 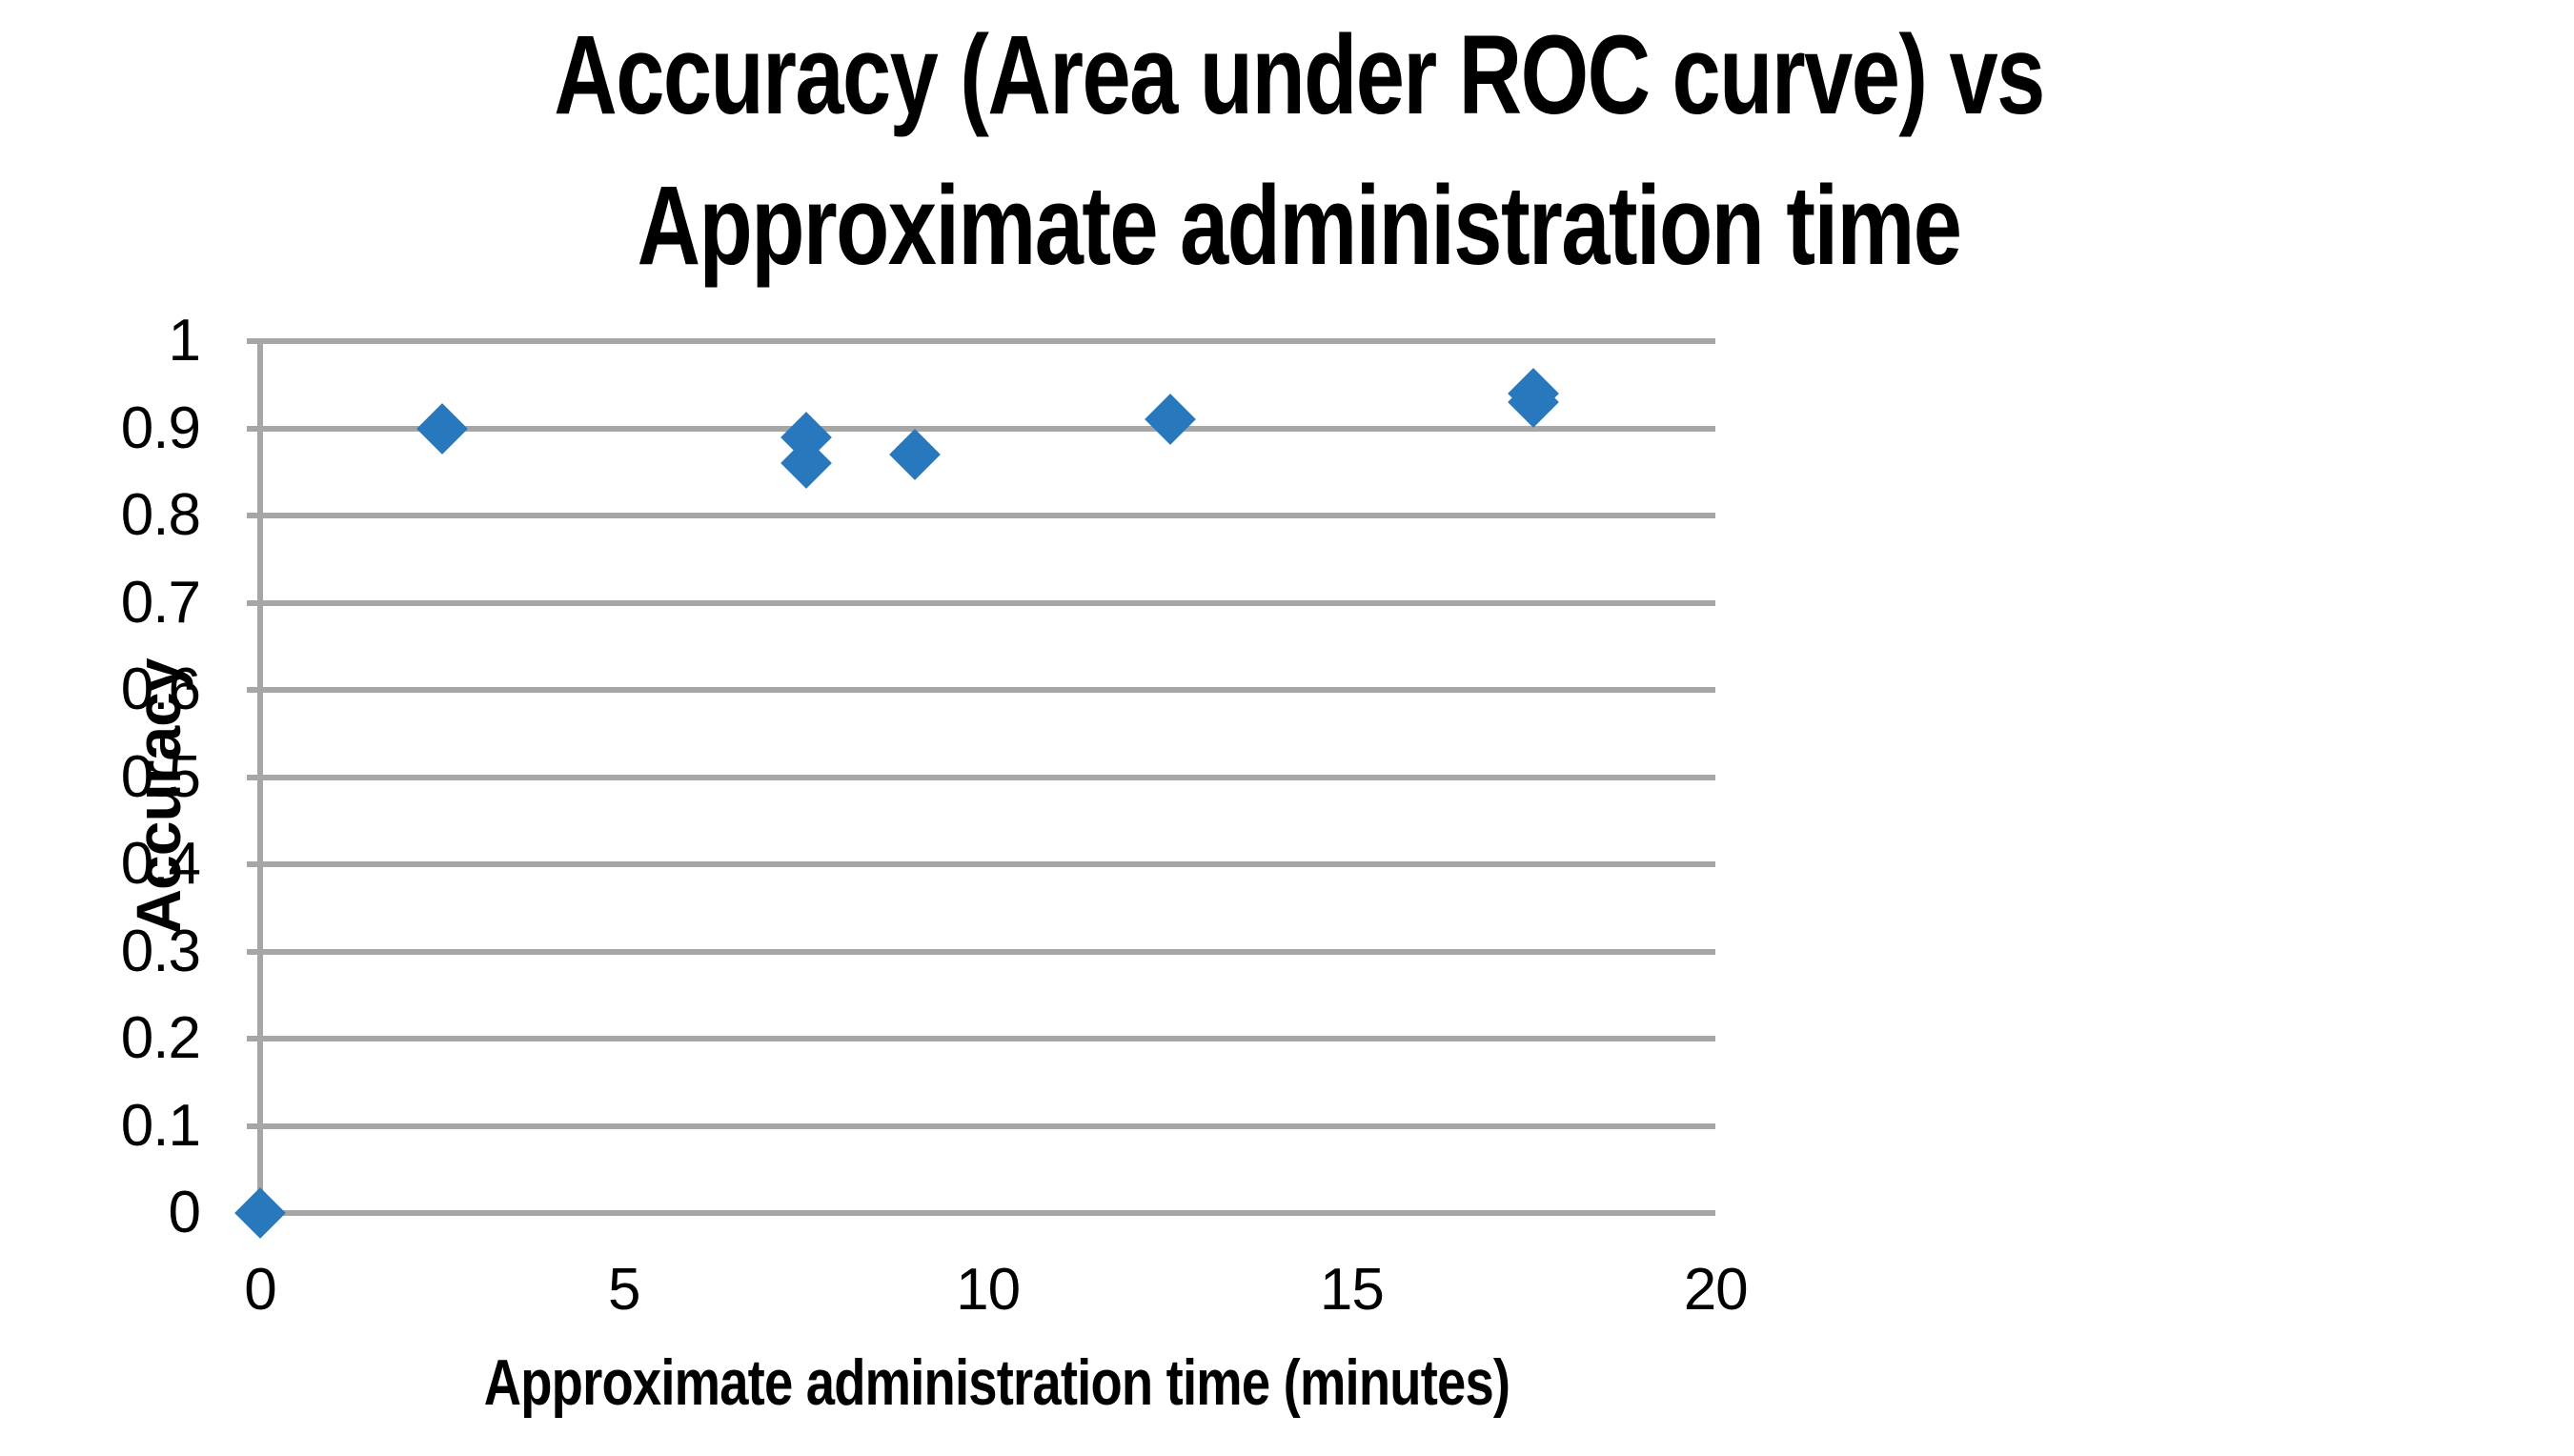 What do you see at coordinates (260, 1290) in the screenshot?
I see `x-tick-label: 0` at bounding box center [260, 1290].